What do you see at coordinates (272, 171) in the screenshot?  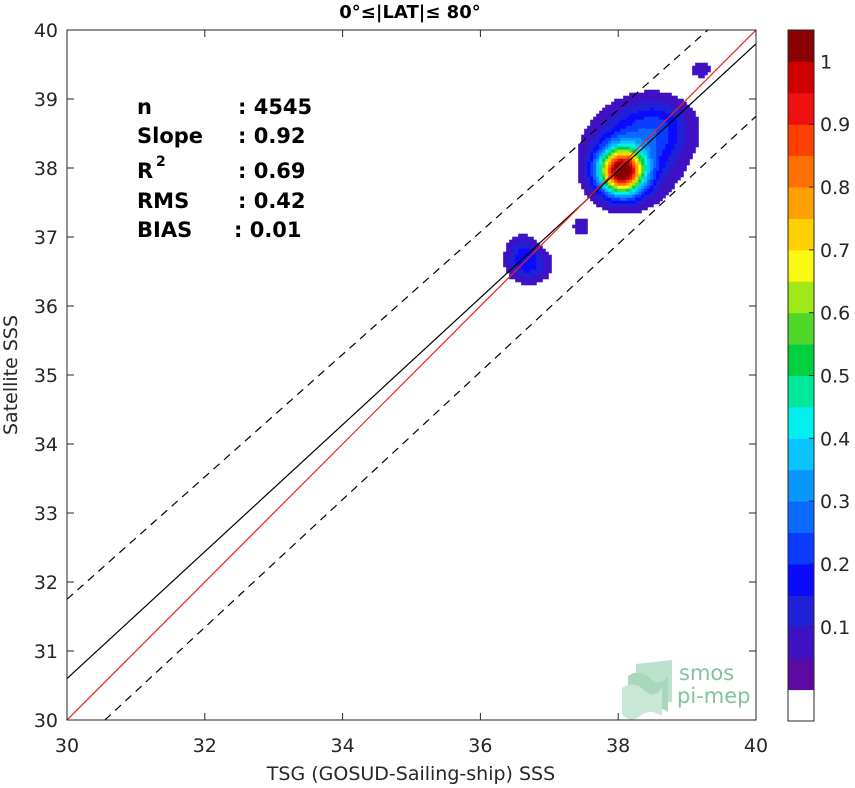 I see `stat-r2-value: : 0.69` at bounding box center [272, 171].